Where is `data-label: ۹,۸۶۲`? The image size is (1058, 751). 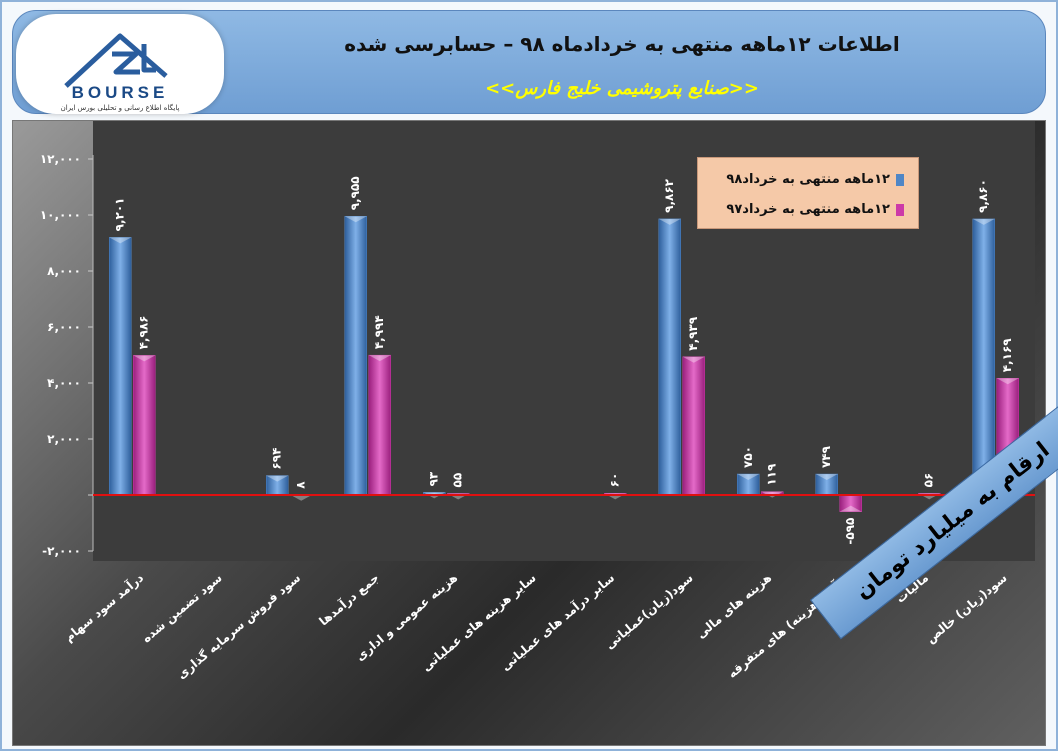 data-label: ۹,۸۶۲ is located at coordinates (669, 195).